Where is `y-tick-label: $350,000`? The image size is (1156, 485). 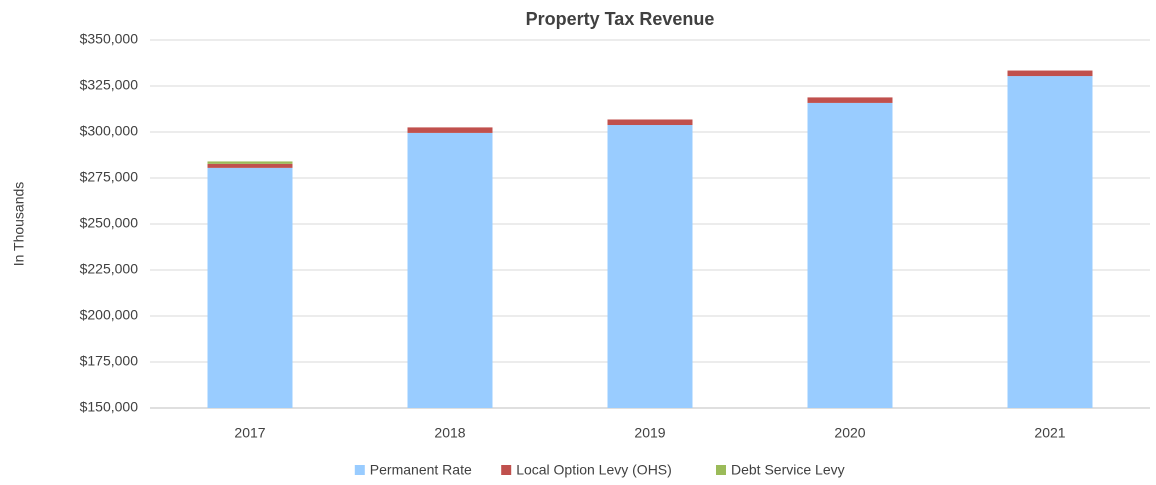
y-tick-label: $350,000 is located at coordinates (109, 39).